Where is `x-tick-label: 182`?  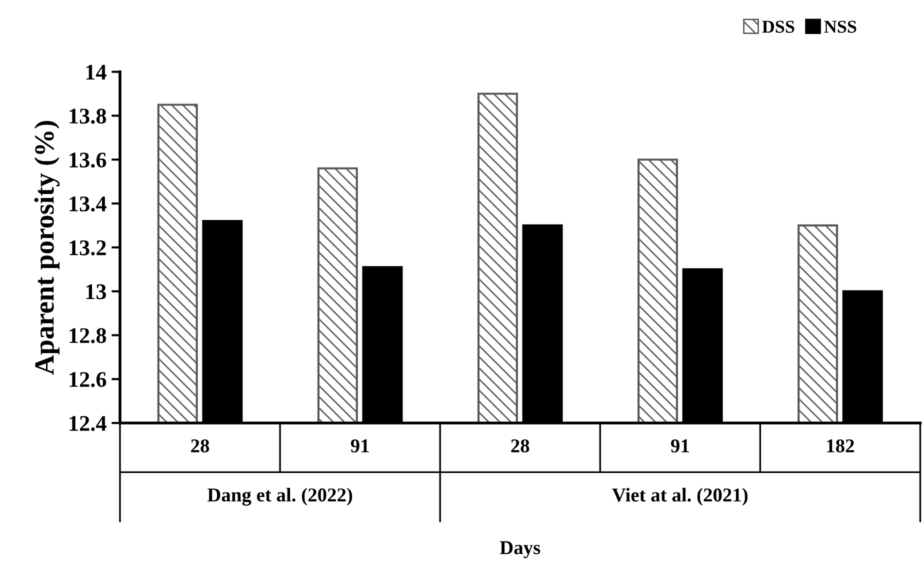 x-tick-label: 182 is located at coordinates (840, 445).